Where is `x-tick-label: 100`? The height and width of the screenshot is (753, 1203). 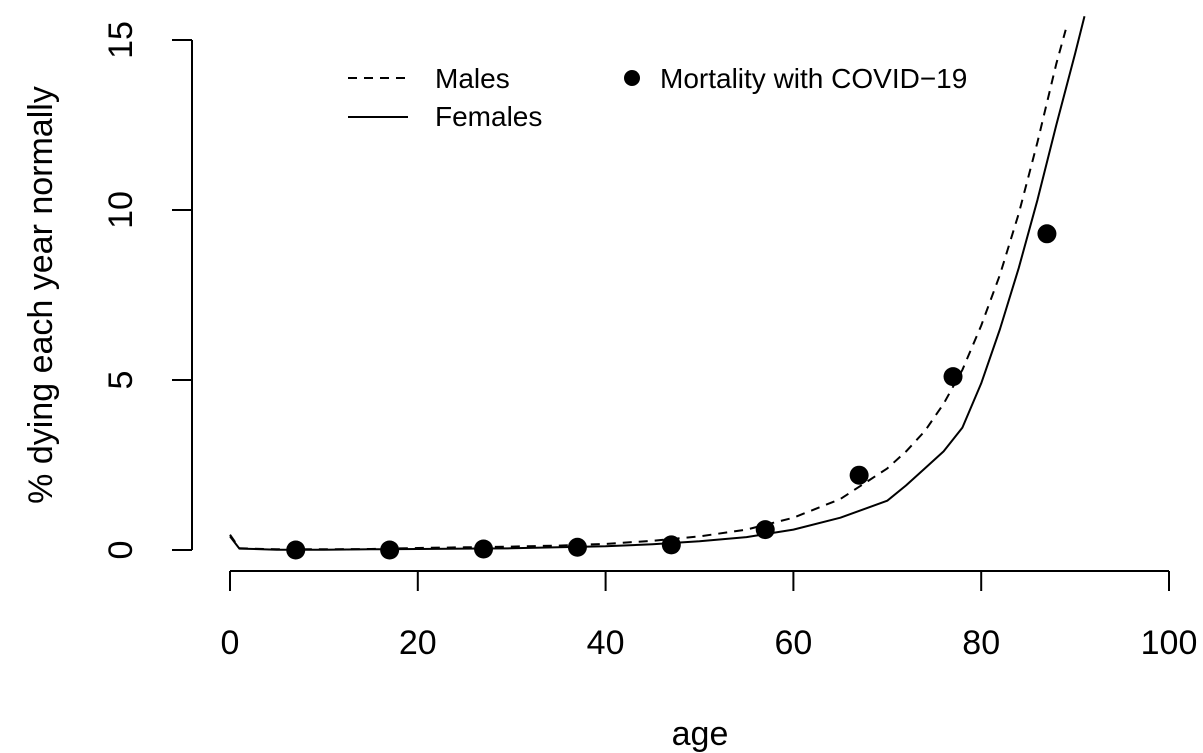 x-tick-label: 100 is located at coordinates (1169, 643).